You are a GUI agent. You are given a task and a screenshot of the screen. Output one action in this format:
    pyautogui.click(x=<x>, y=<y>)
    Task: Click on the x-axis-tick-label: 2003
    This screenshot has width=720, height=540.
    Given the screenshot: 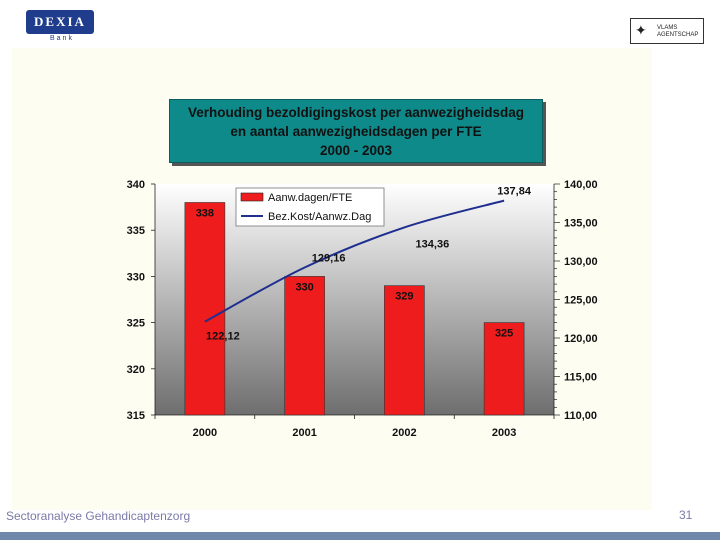 What is the action you would take?
    pyautogui.click(x=504, y=433)
    